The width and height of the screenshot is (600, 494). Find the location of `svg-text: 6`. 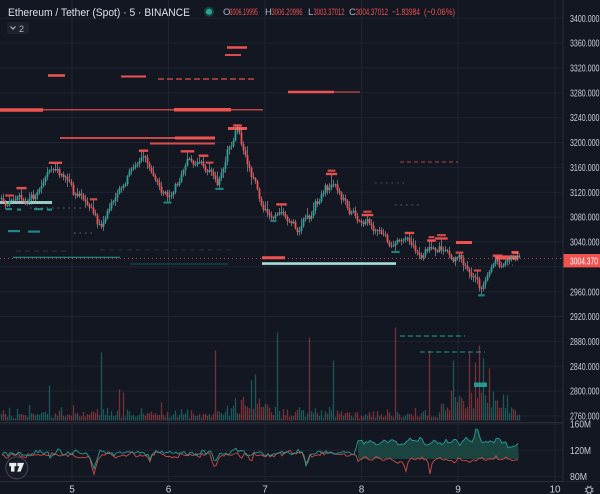

svg-text: 6 is located at coordinates (169, 489).